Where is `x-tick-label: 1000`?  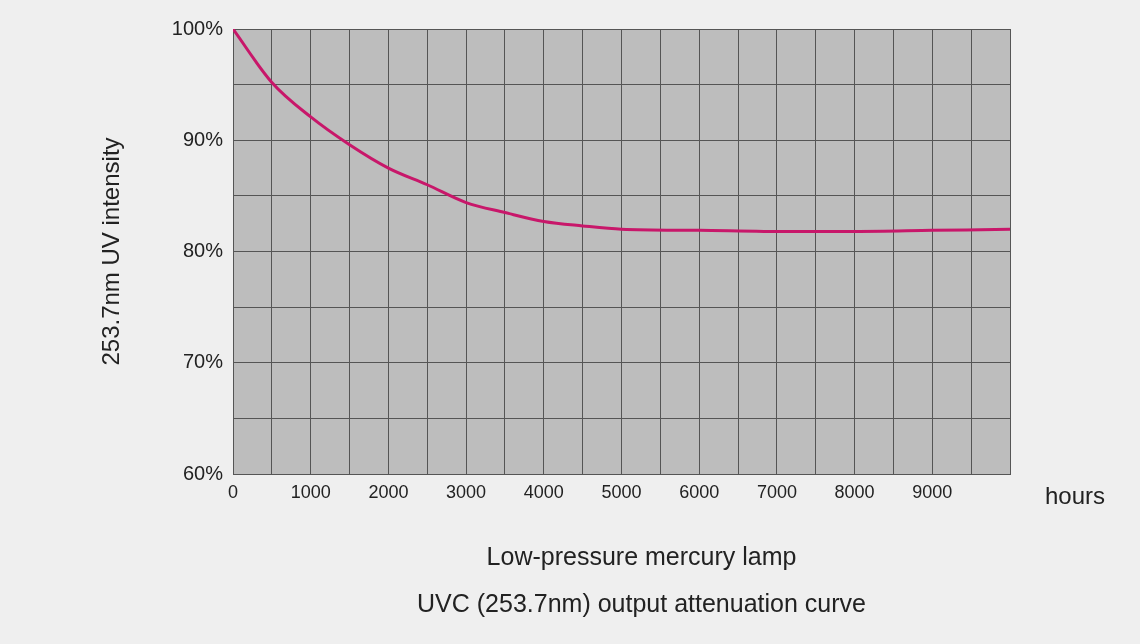 x-tick-label: 1000 is located at coordinates (310, 491).